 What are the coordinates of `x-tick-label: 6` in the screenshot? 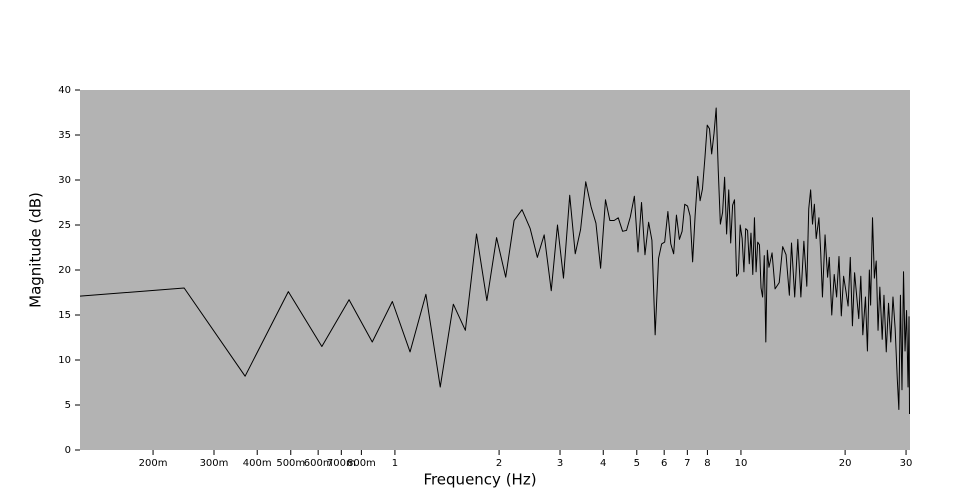 It's located at (664, 463).